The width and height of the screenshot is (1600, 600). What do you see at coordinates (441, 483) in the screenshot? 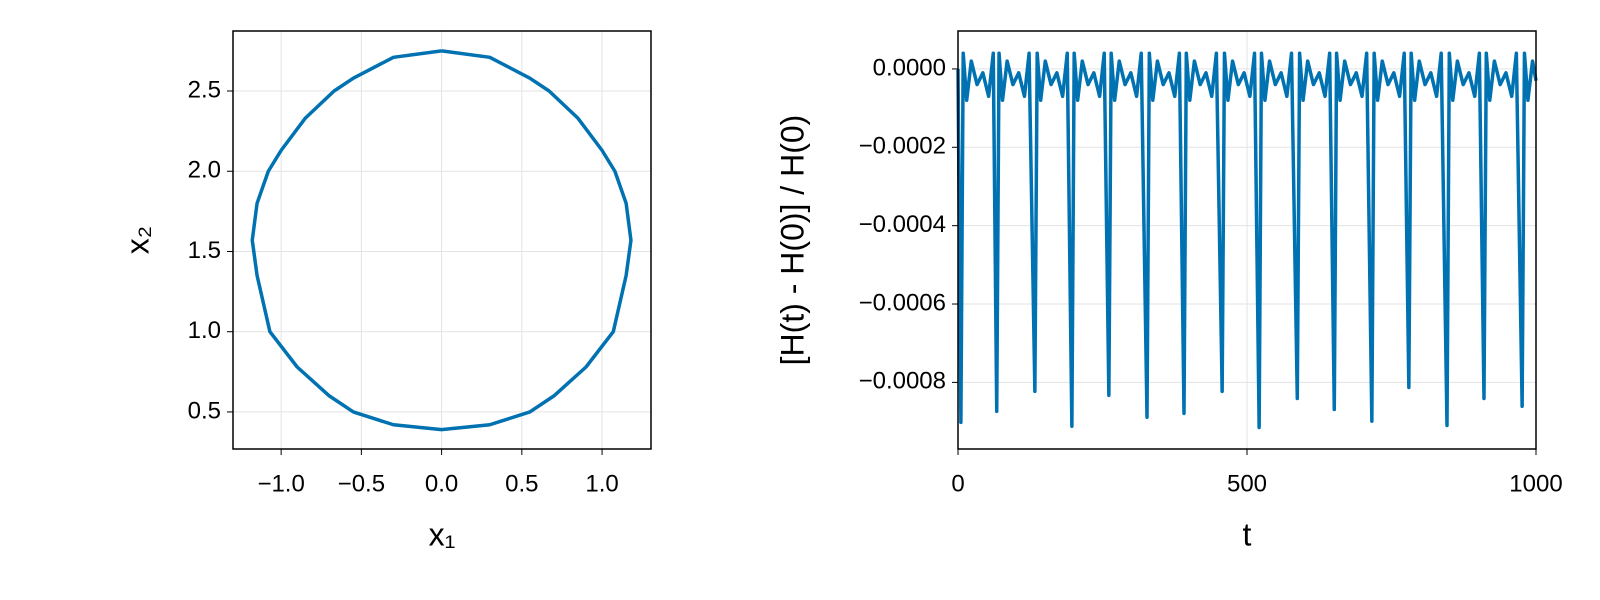
I see `x-tick-label: 0.0` at bounding box center [441, 483].